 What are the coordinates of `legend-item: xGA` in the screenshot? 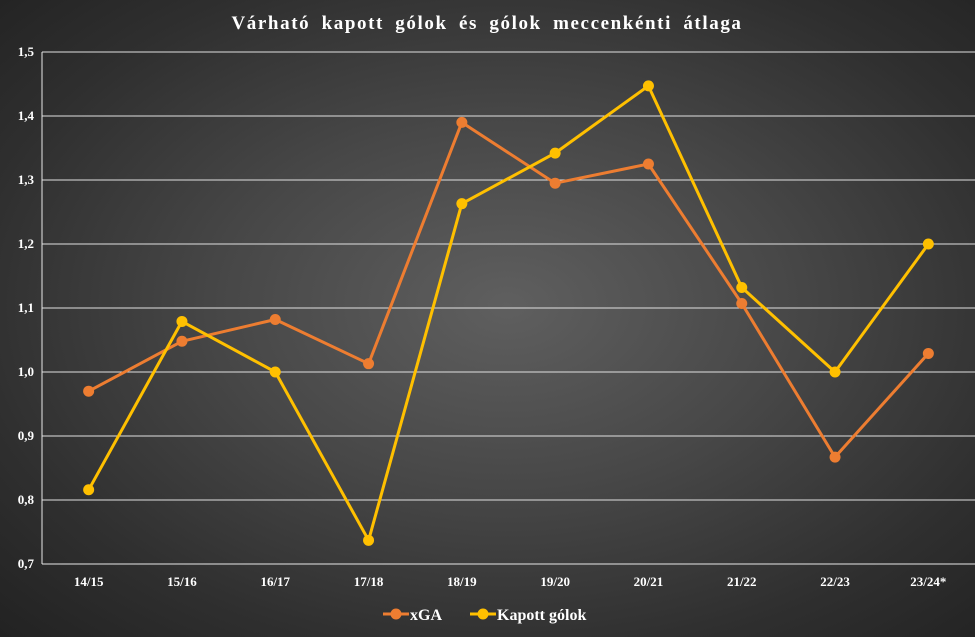 It's located at (412, 615).